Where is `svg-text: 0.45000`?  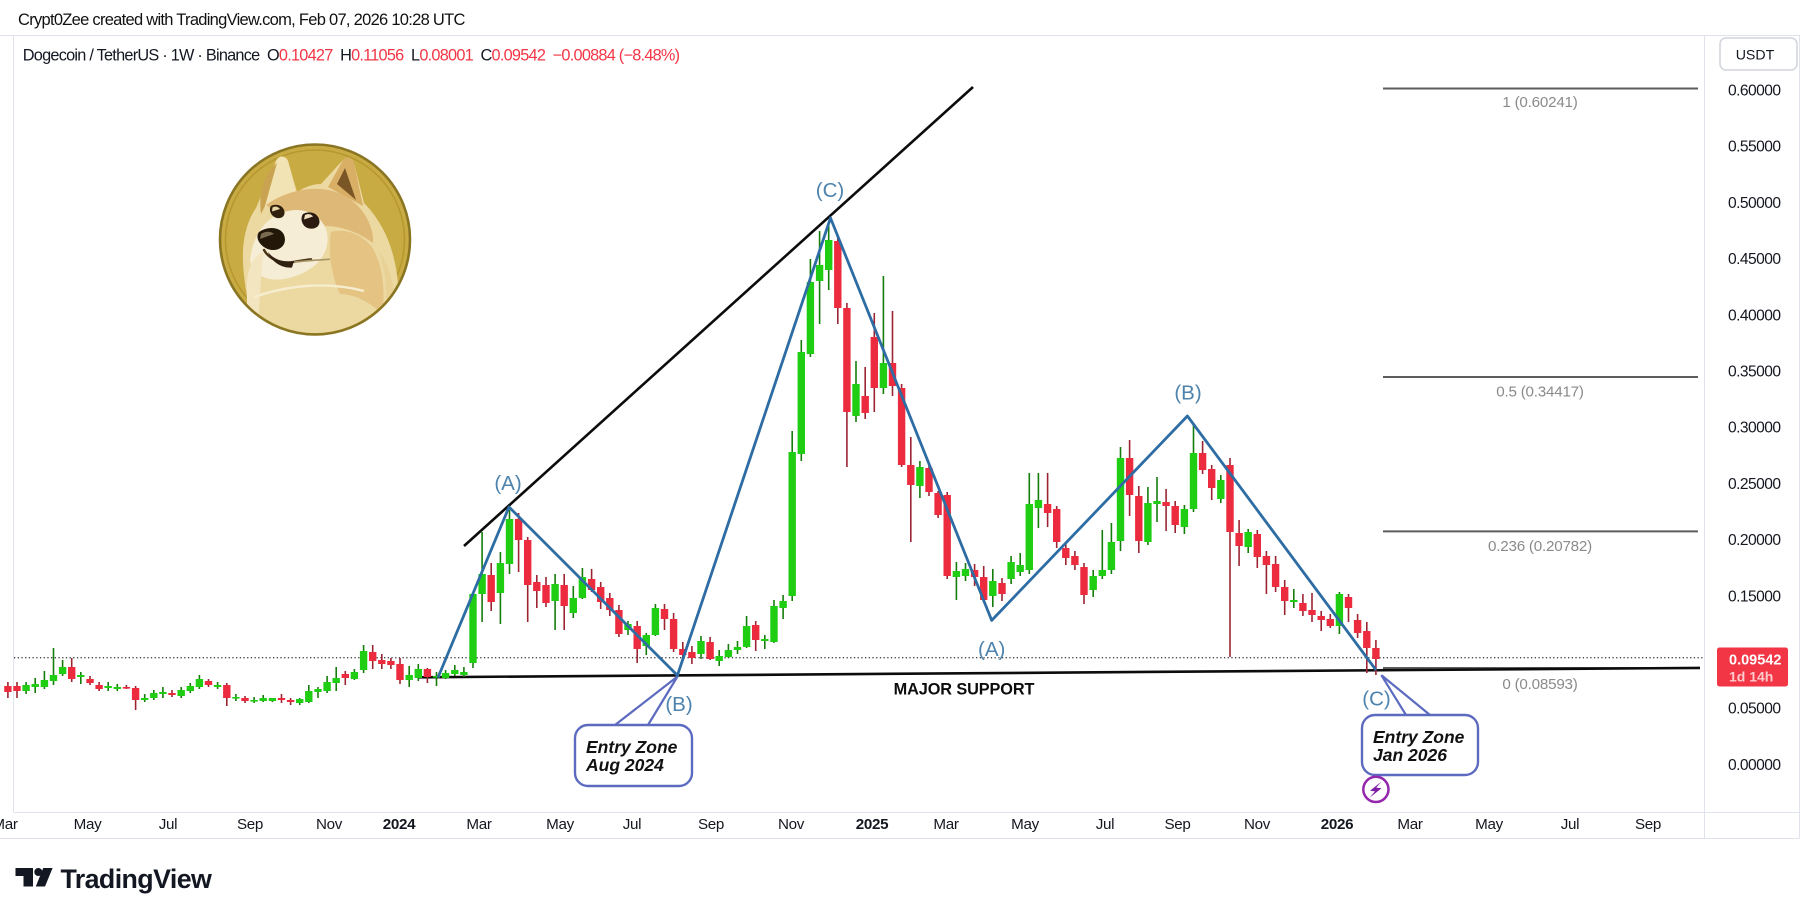 svg-text: 0.45000 is located at coordinates (1754, 259).